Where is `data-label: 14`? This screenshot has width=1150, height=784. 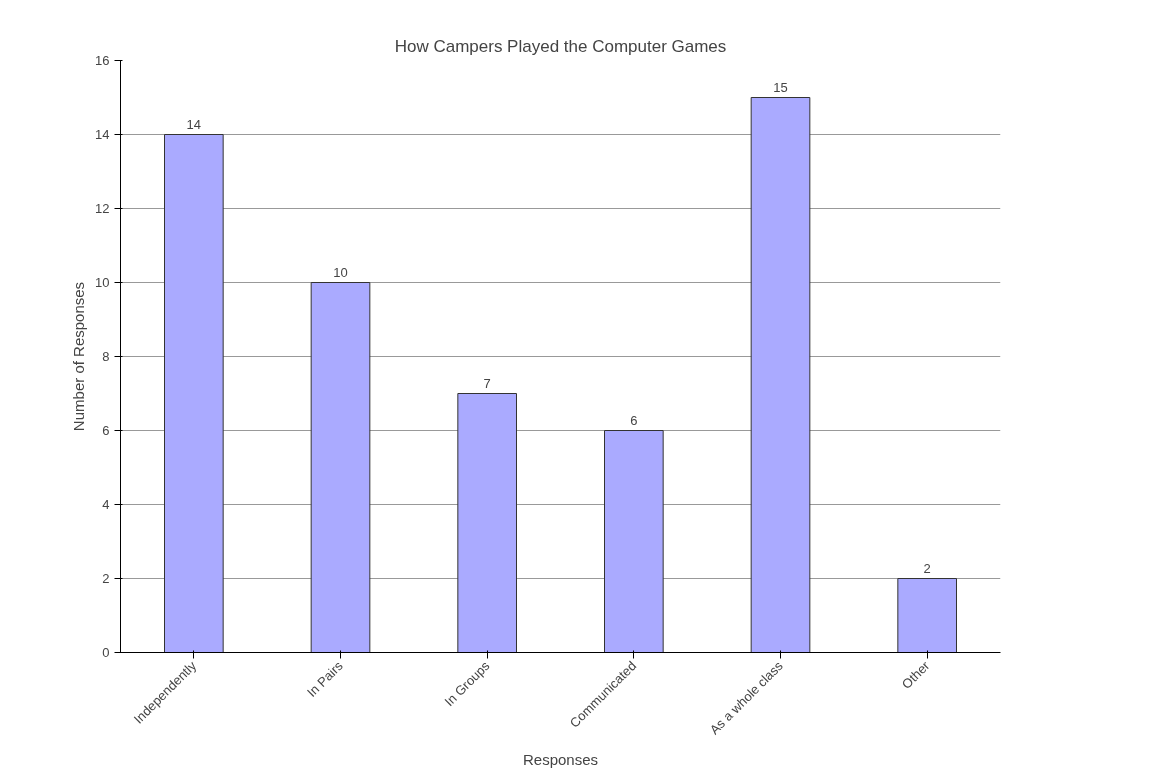 data-label: 14 is located at coordinates (194, 124).